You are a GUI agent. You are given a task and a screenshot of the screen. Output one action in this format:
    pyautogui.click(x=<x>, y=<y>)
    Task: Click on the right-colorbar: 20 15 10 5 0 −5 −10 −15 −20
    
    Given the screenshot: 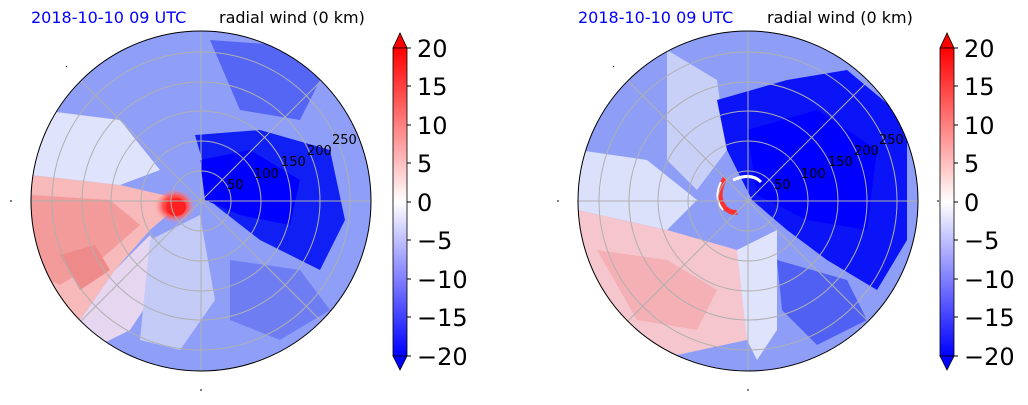 What is the action you would take?
    pyautogui.click(x=977, y=201)
    